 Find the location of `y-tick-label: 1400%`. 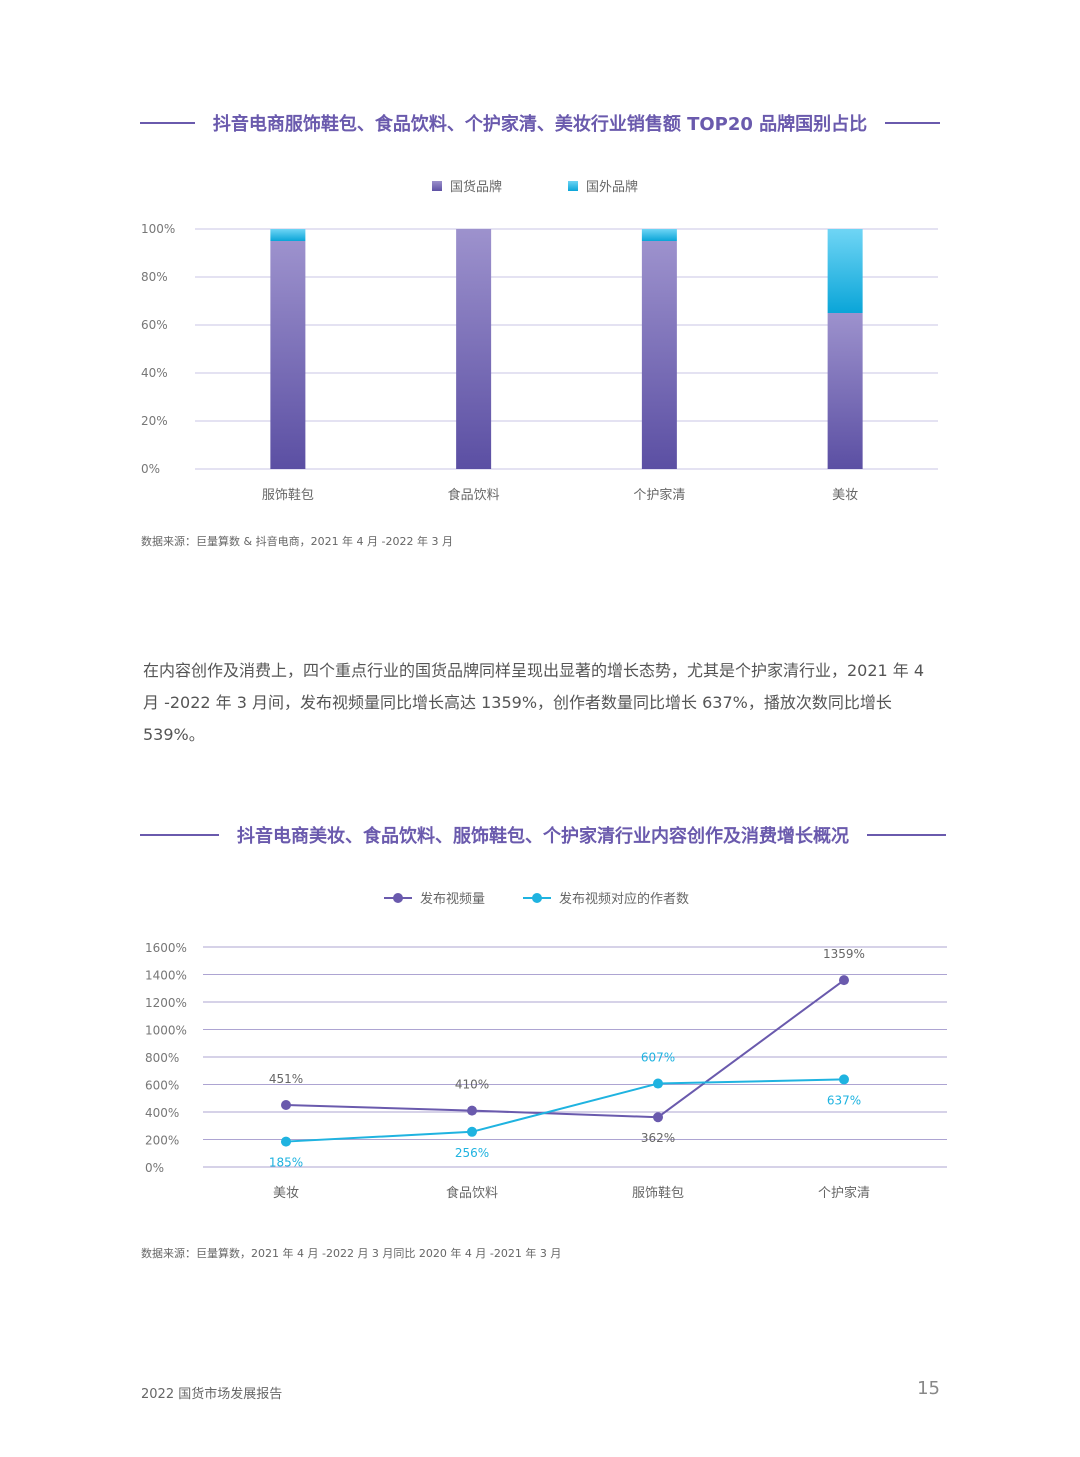

y-tick-label: 1400% is located at coordinates (166, 976).